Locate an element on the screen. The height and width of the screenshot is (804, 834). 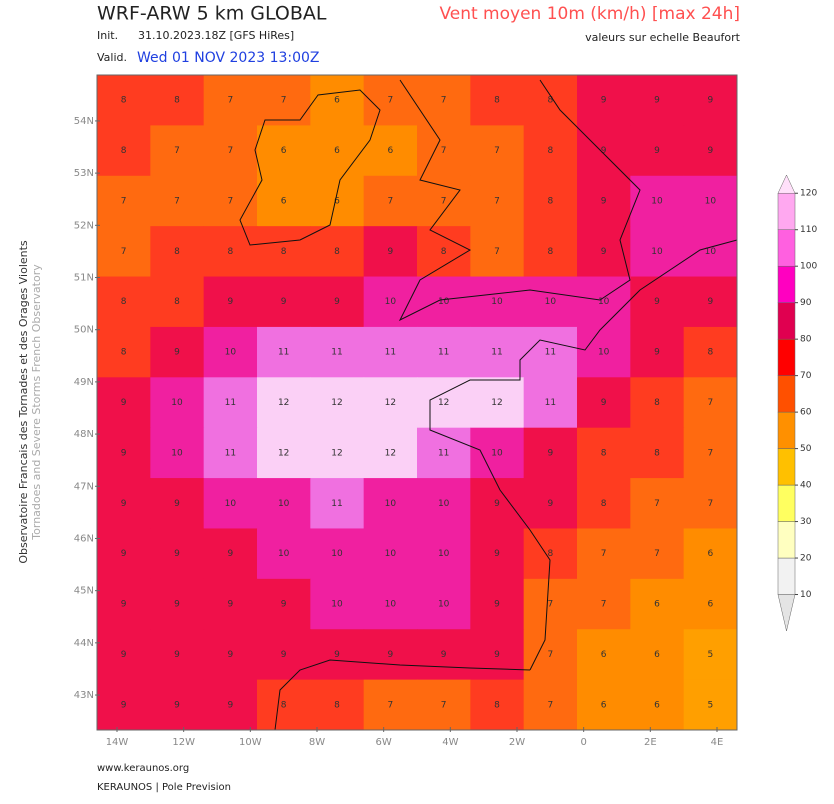
lat-label: 53N is located at coordinates (84, 173).